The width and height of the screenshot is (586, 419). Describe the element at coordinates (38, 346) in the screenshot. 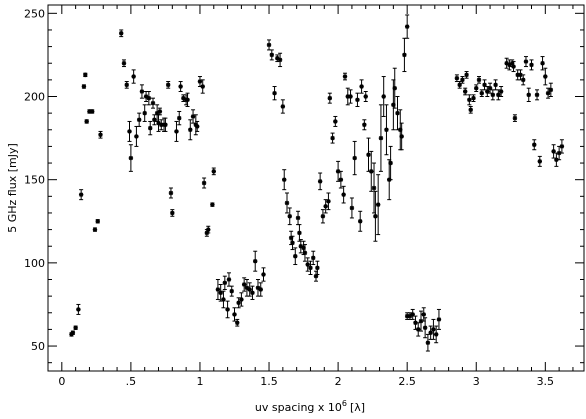

I see `y-tick-label: 50` at that location.